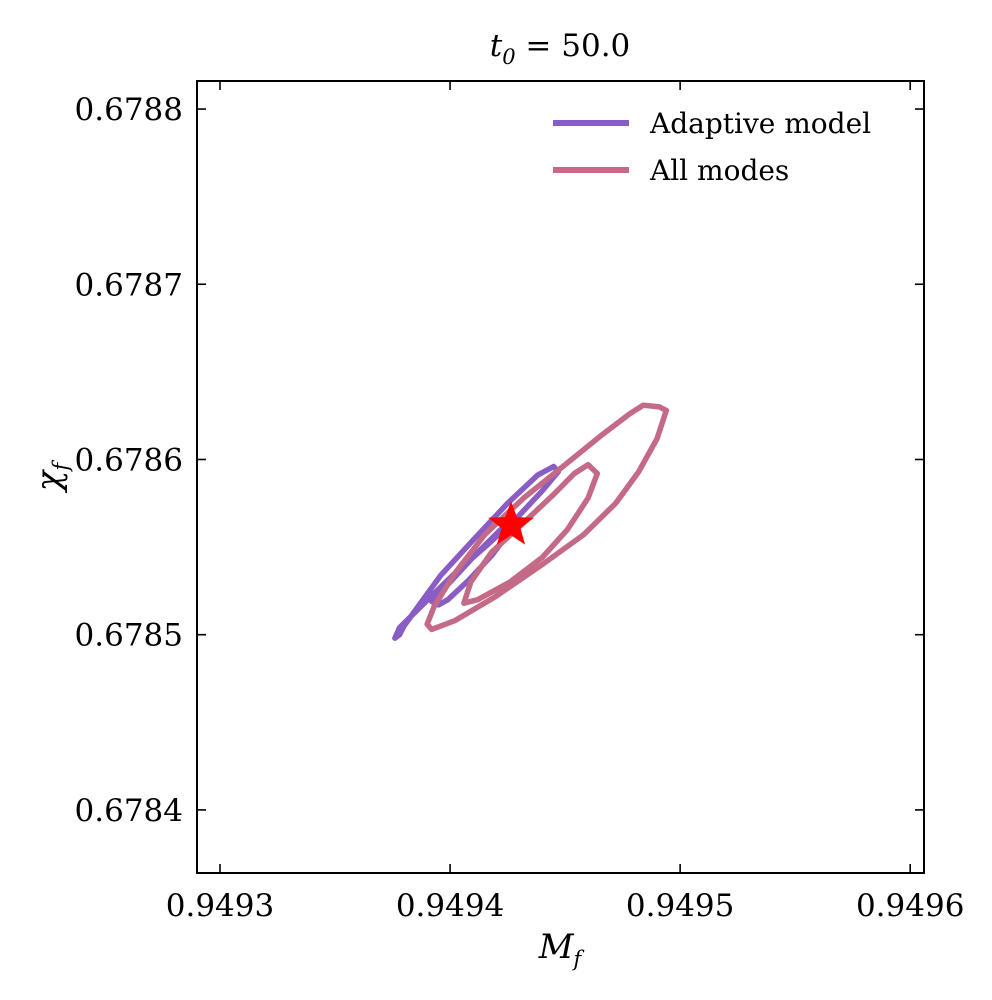 The width and height of the screenshot is (992, 1000). I want to click on x-tick-label: 0.9496, so click(910, 906).